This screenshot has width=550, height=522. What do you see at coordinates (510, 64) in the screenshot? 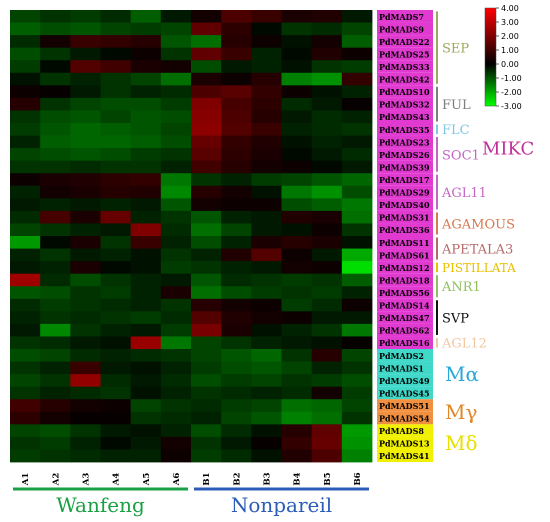
I see `legend-tick-label: 0.00` at bounding box center [510, 64].